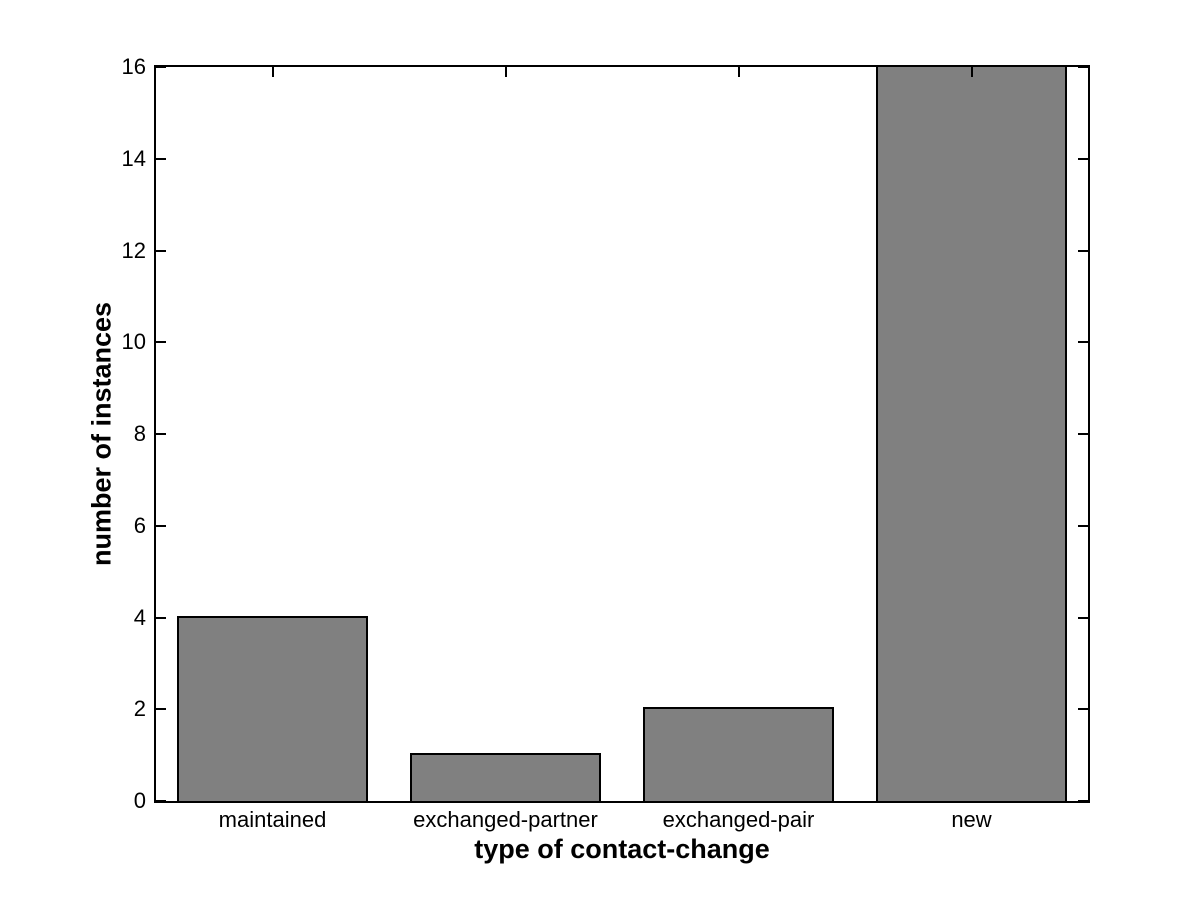 The image size is (1201, 901). What do you see at coordinates (971, 819) in the screenshot?
I see `x-tick-label: new` at bounding box center [971, 819].